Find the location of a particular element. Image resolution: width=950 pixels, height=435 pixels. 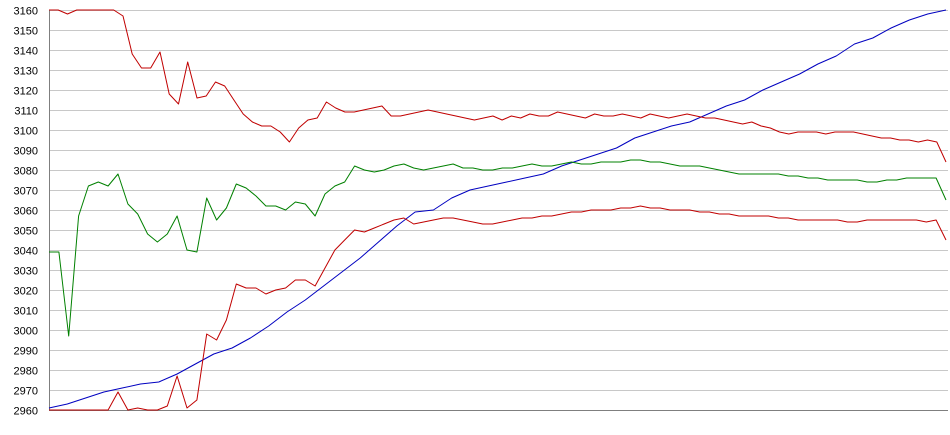

y-tick-label: 2960 is located at coordinates (26, 412).